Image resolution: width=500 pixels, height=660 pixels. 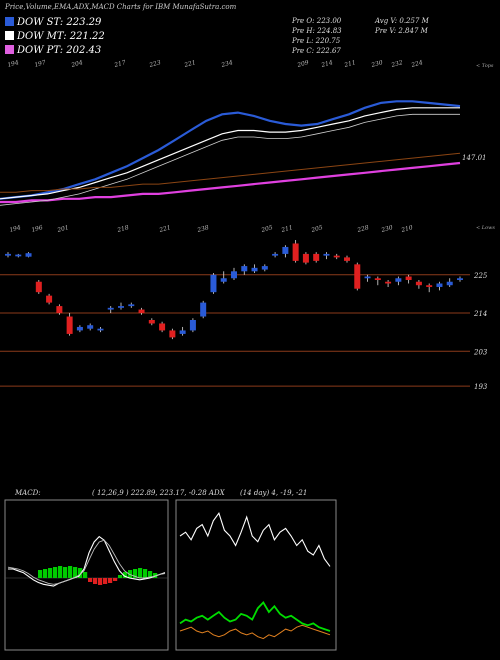 I want to click on legend-label-st: DOW ST: 223.29, so click(x=59, y=22).